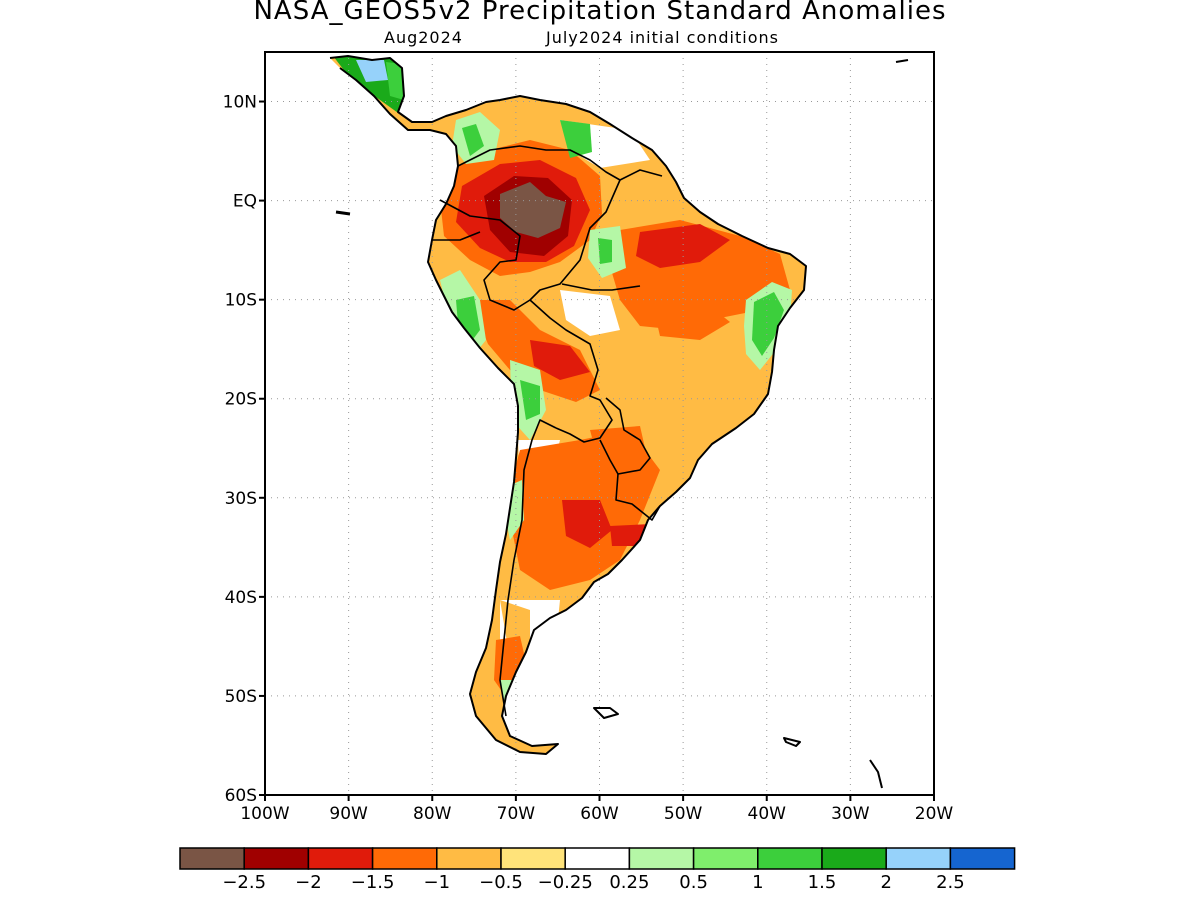 The height and width of the screenshot is (900, 1200). I want to click on colorbar-label: 1.5, so click(822, 882).